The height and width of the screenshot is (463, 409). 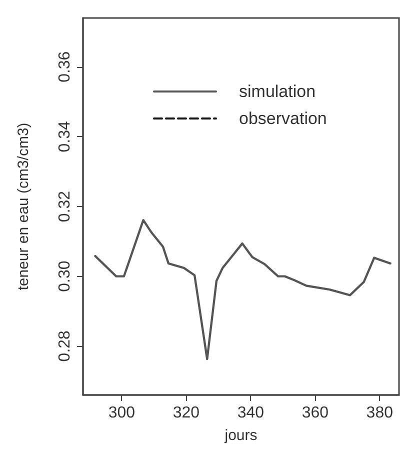 What do you see at coordinates (65, 136) in the screenshot?
I see `y-tick-label: 0.34` at bounding box center [65, 136].